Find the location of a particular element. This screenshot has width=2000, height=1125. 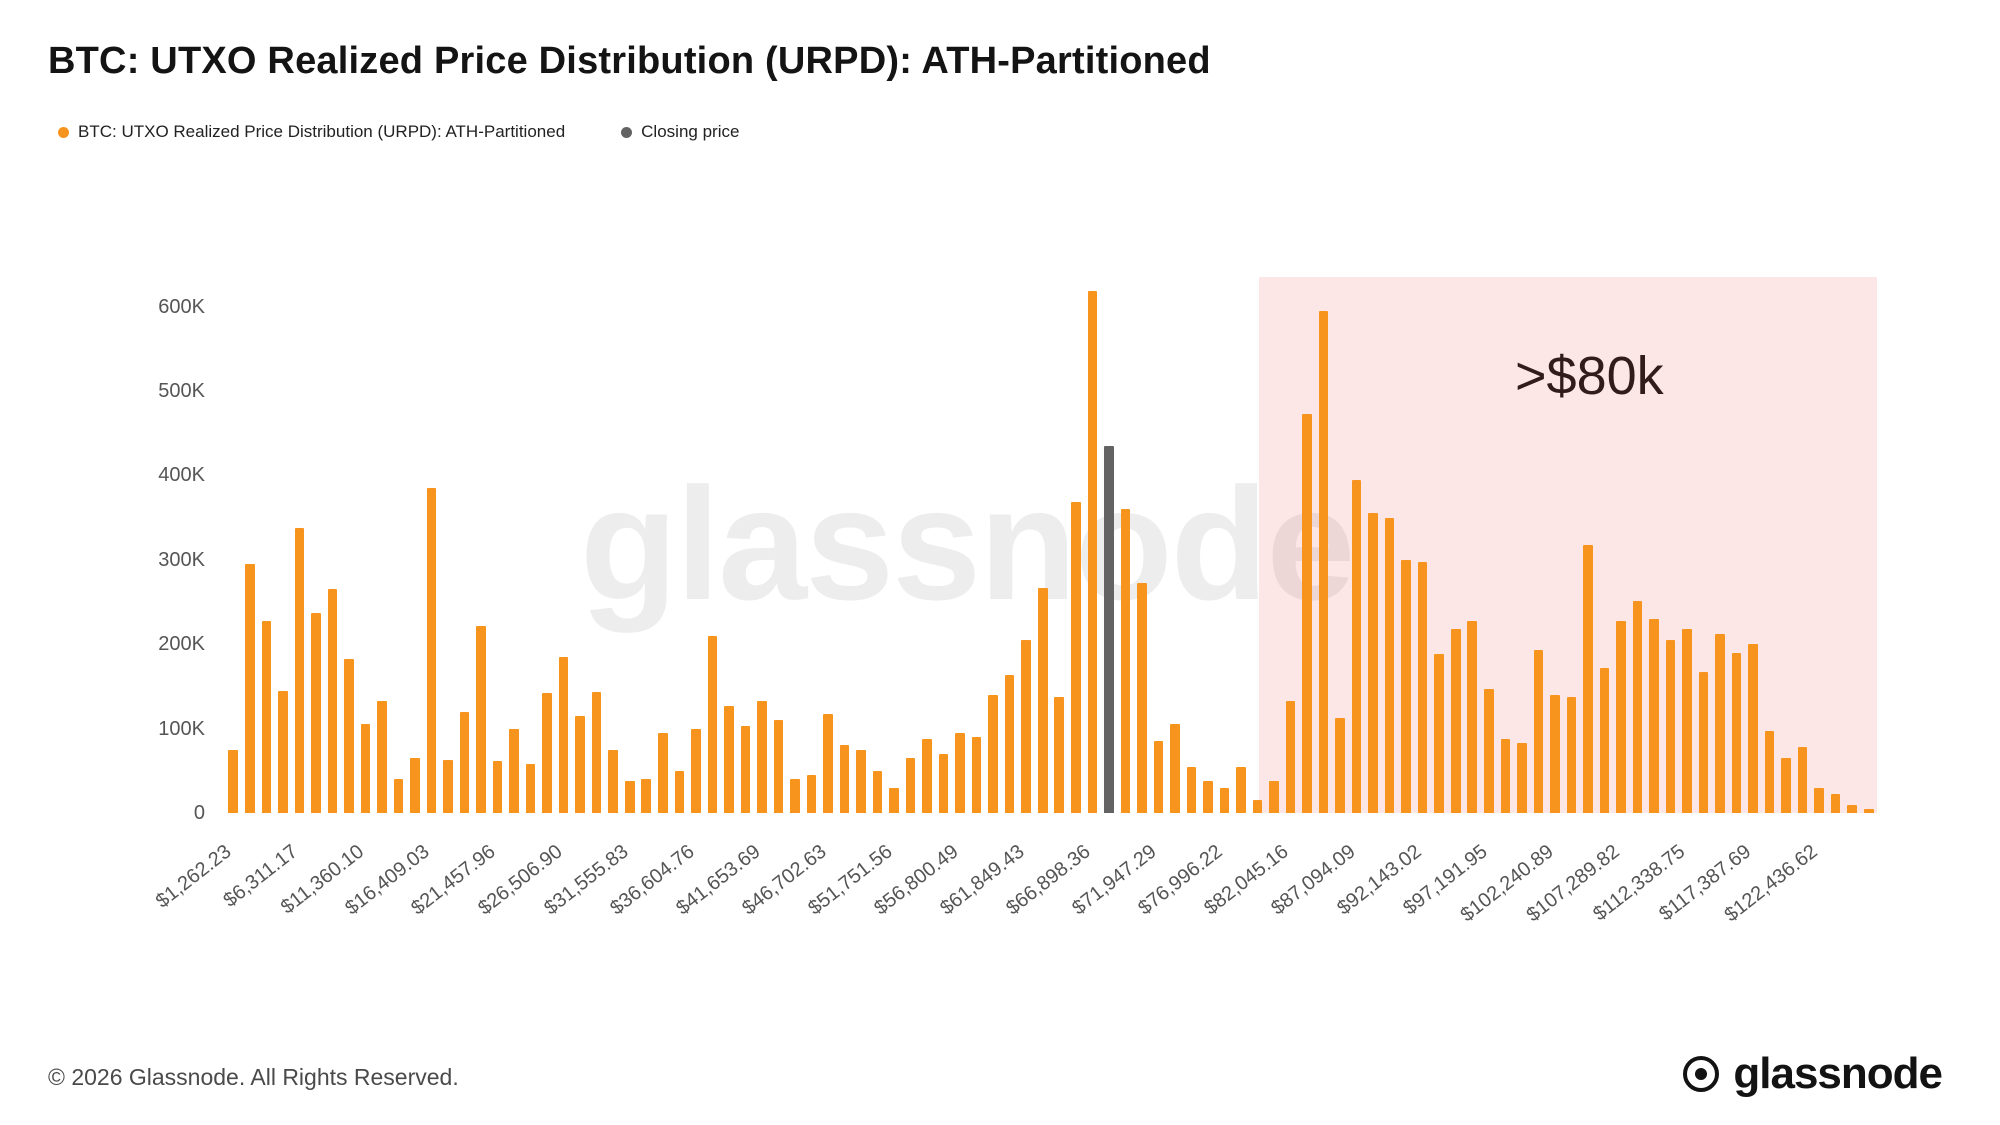

closing-price-bar is located at coordinates (1109, 629).